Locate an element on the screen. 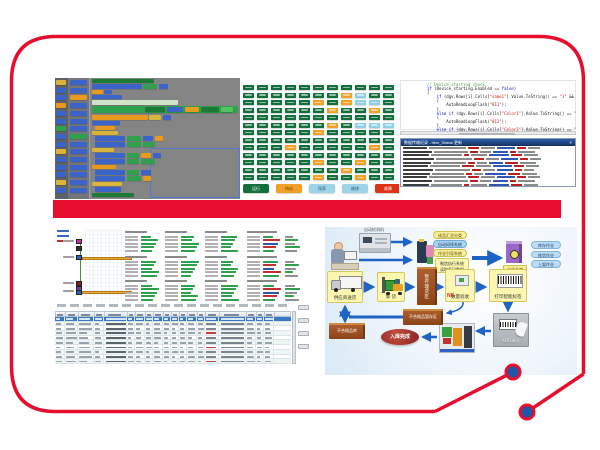 The height and width of the screenshot is (450, 600). column-tick is located at coordinates (165, 305).